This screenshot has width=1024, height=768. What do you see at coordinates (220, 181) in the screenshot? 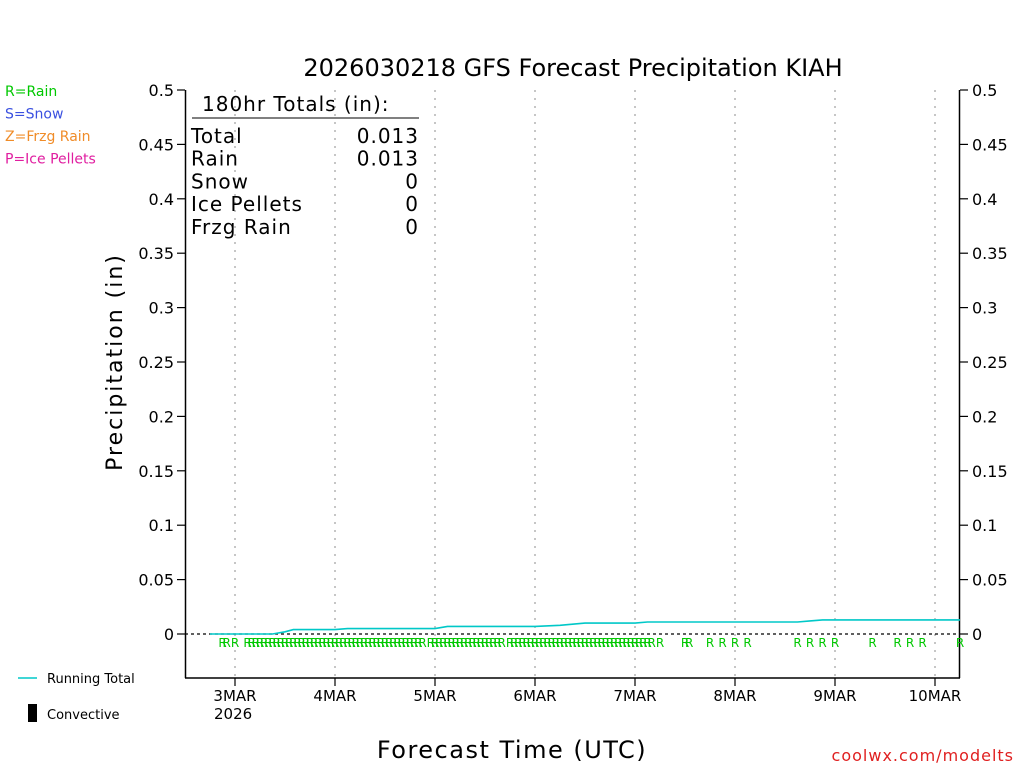
I see `totals-row-label: Snow` at bounding box center [220, 181].